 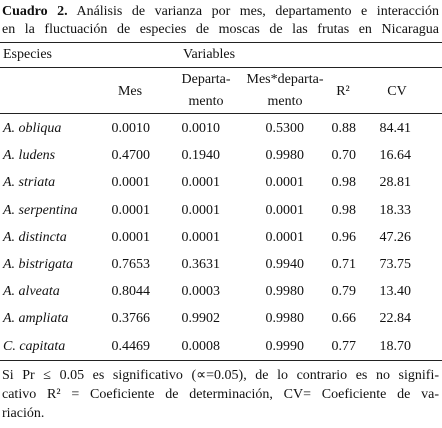 I want to click on value-cell: 0.0003, so click(x=201, y=292).